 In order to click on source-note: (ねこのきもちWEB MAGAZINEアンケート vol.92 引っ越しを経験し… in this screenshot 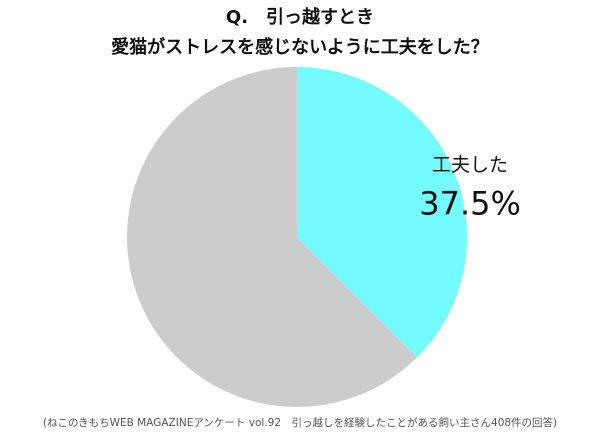, I will do `click(300, 422)`.